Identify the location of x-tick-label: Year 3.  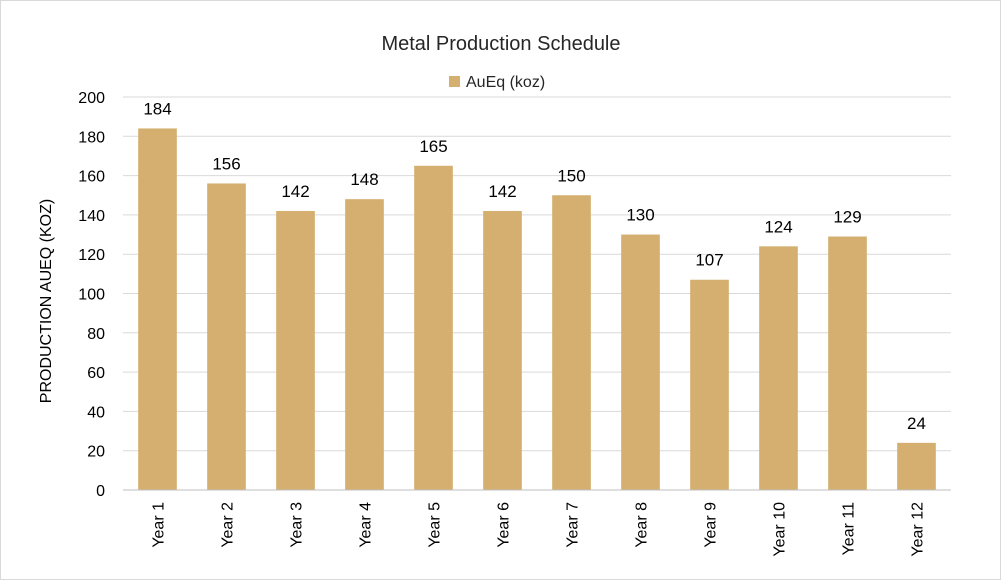
(297, 525).